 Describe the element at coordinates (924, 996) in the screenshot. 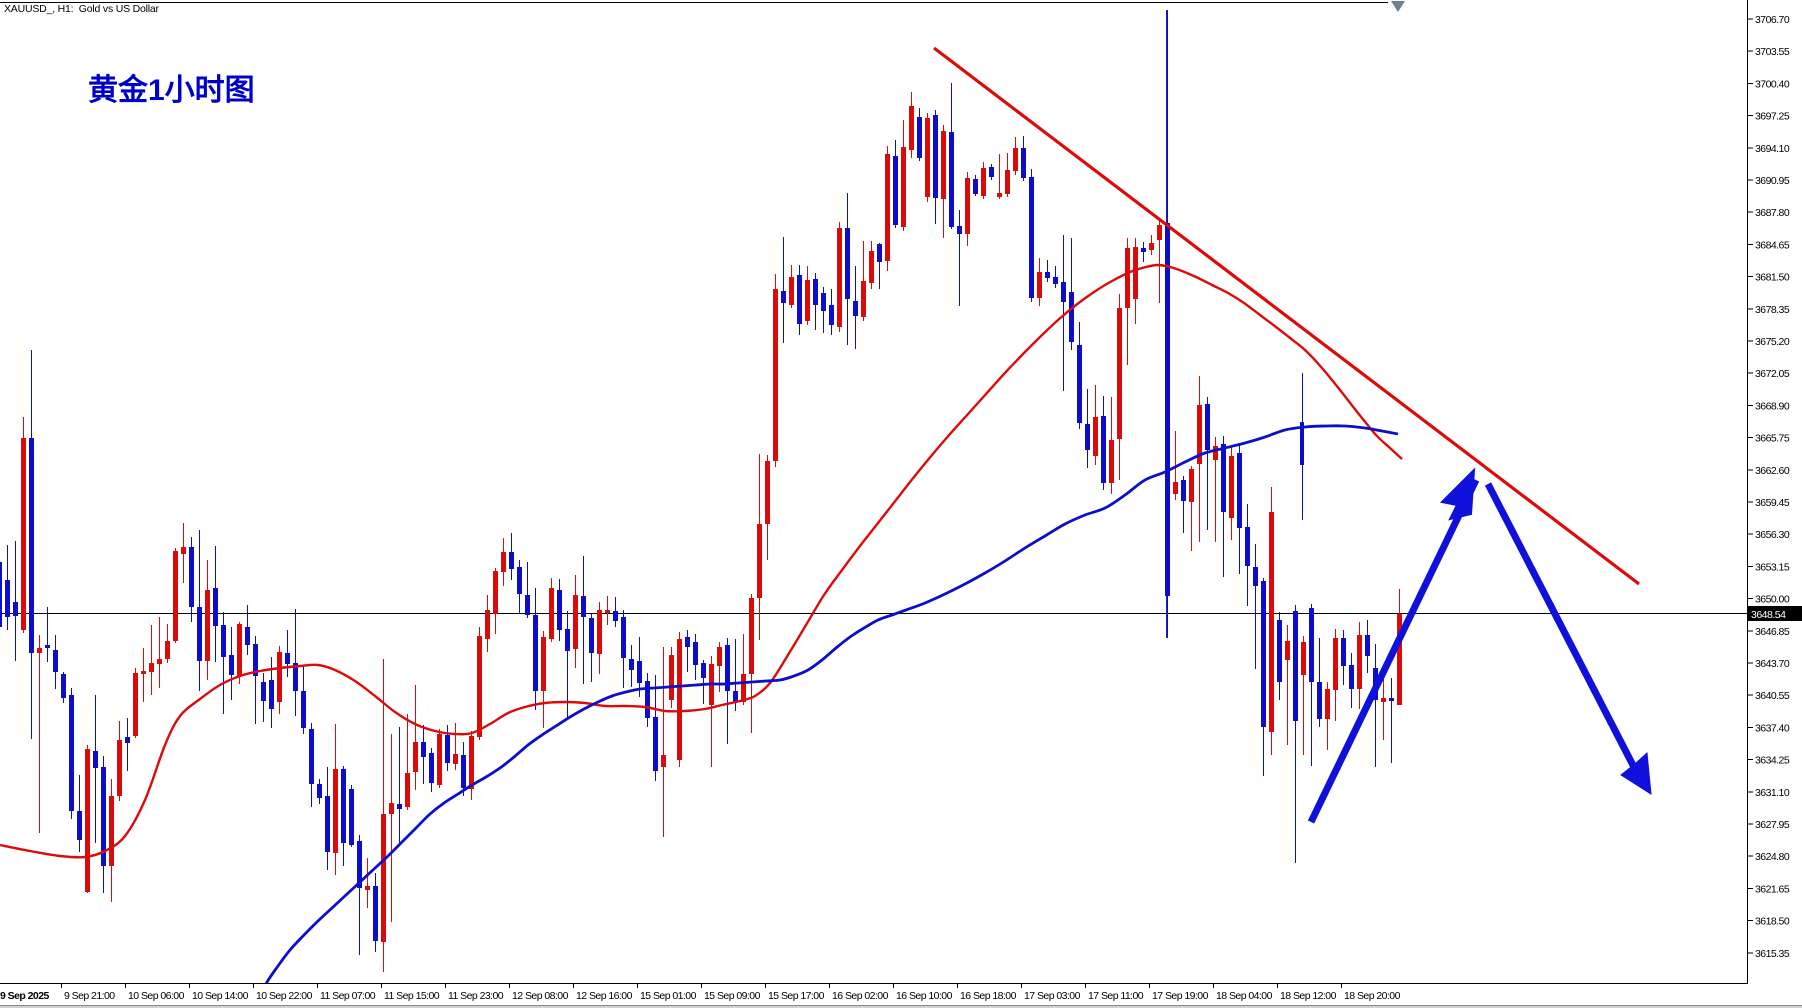

I see `svg-text: 16 Sep 10:00` at that location.